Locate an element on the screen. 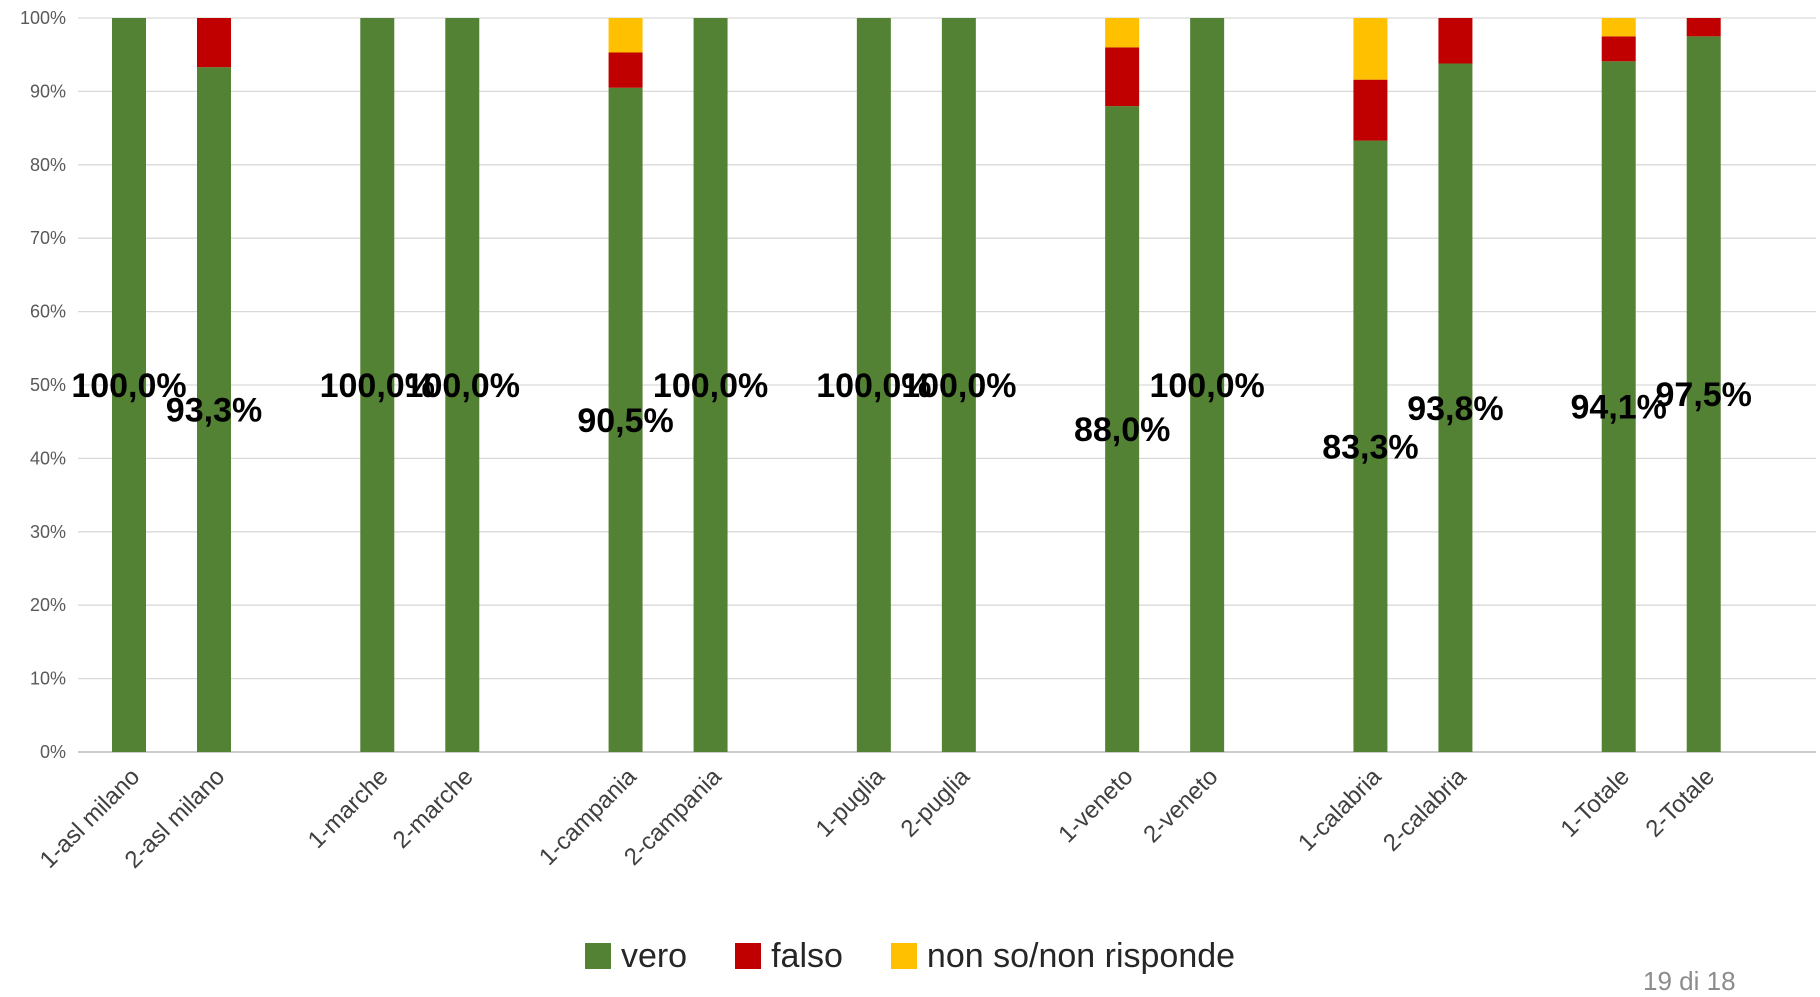  legend-item-falso: falso is located at coordinates (789, 956).